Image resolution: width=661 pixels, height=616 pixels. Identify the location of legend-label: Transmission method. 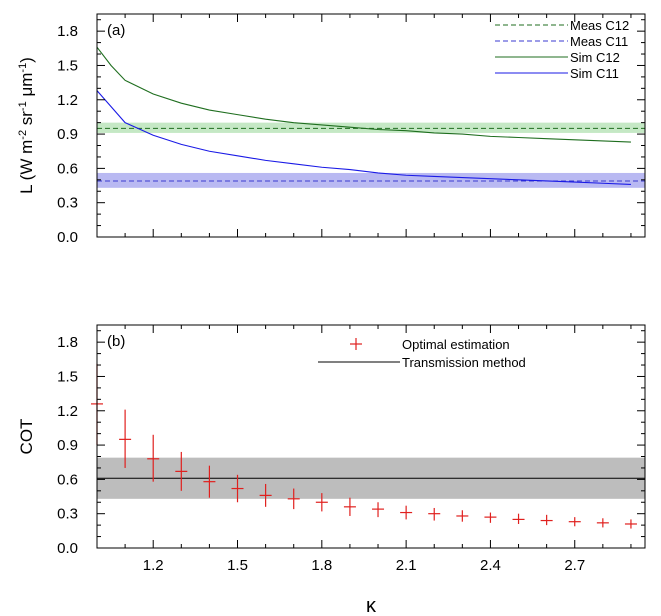
(464, 362).